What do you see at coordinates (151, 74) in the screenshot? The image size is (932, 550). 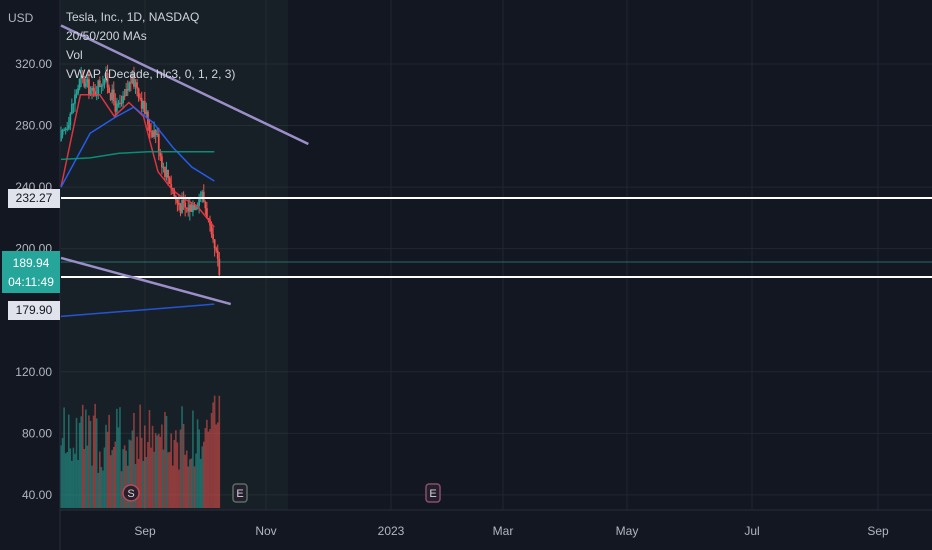 I see `indicator-vwap-label: VWAP (Decade, hlc3, 0, 1, 2, 3)` at bounding box center [151, 74].